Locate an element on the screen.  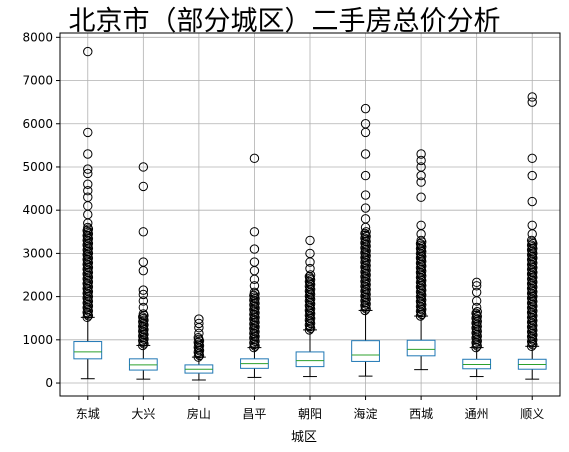
x-tick-label: 顺义 is located at coordinates (532, 414).